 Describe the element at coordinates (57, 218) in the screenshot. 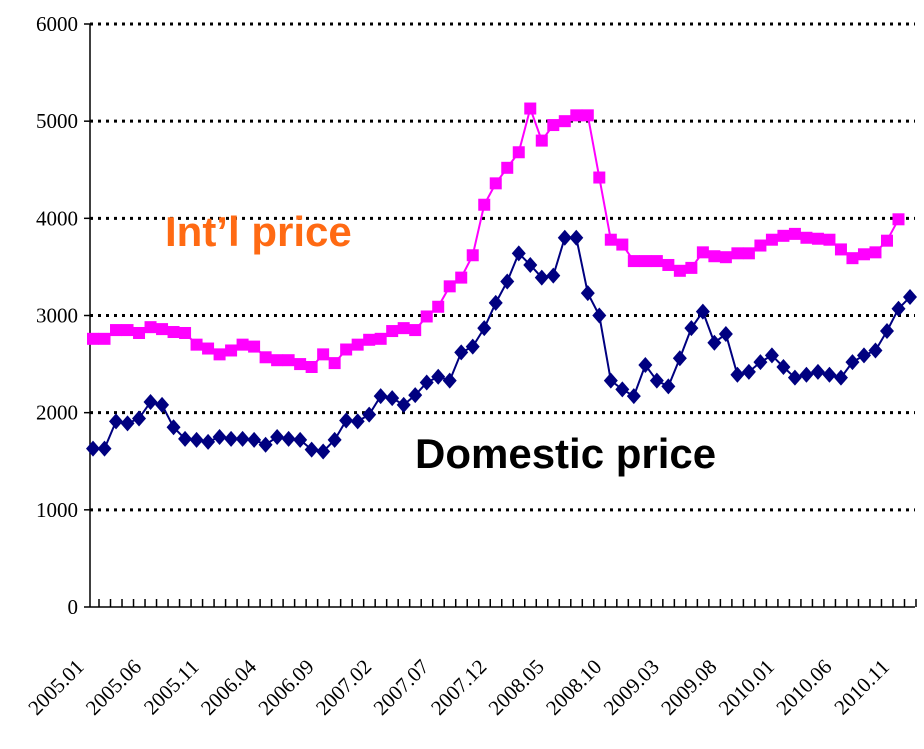

I see `y-tick-label: 4000` at that location.